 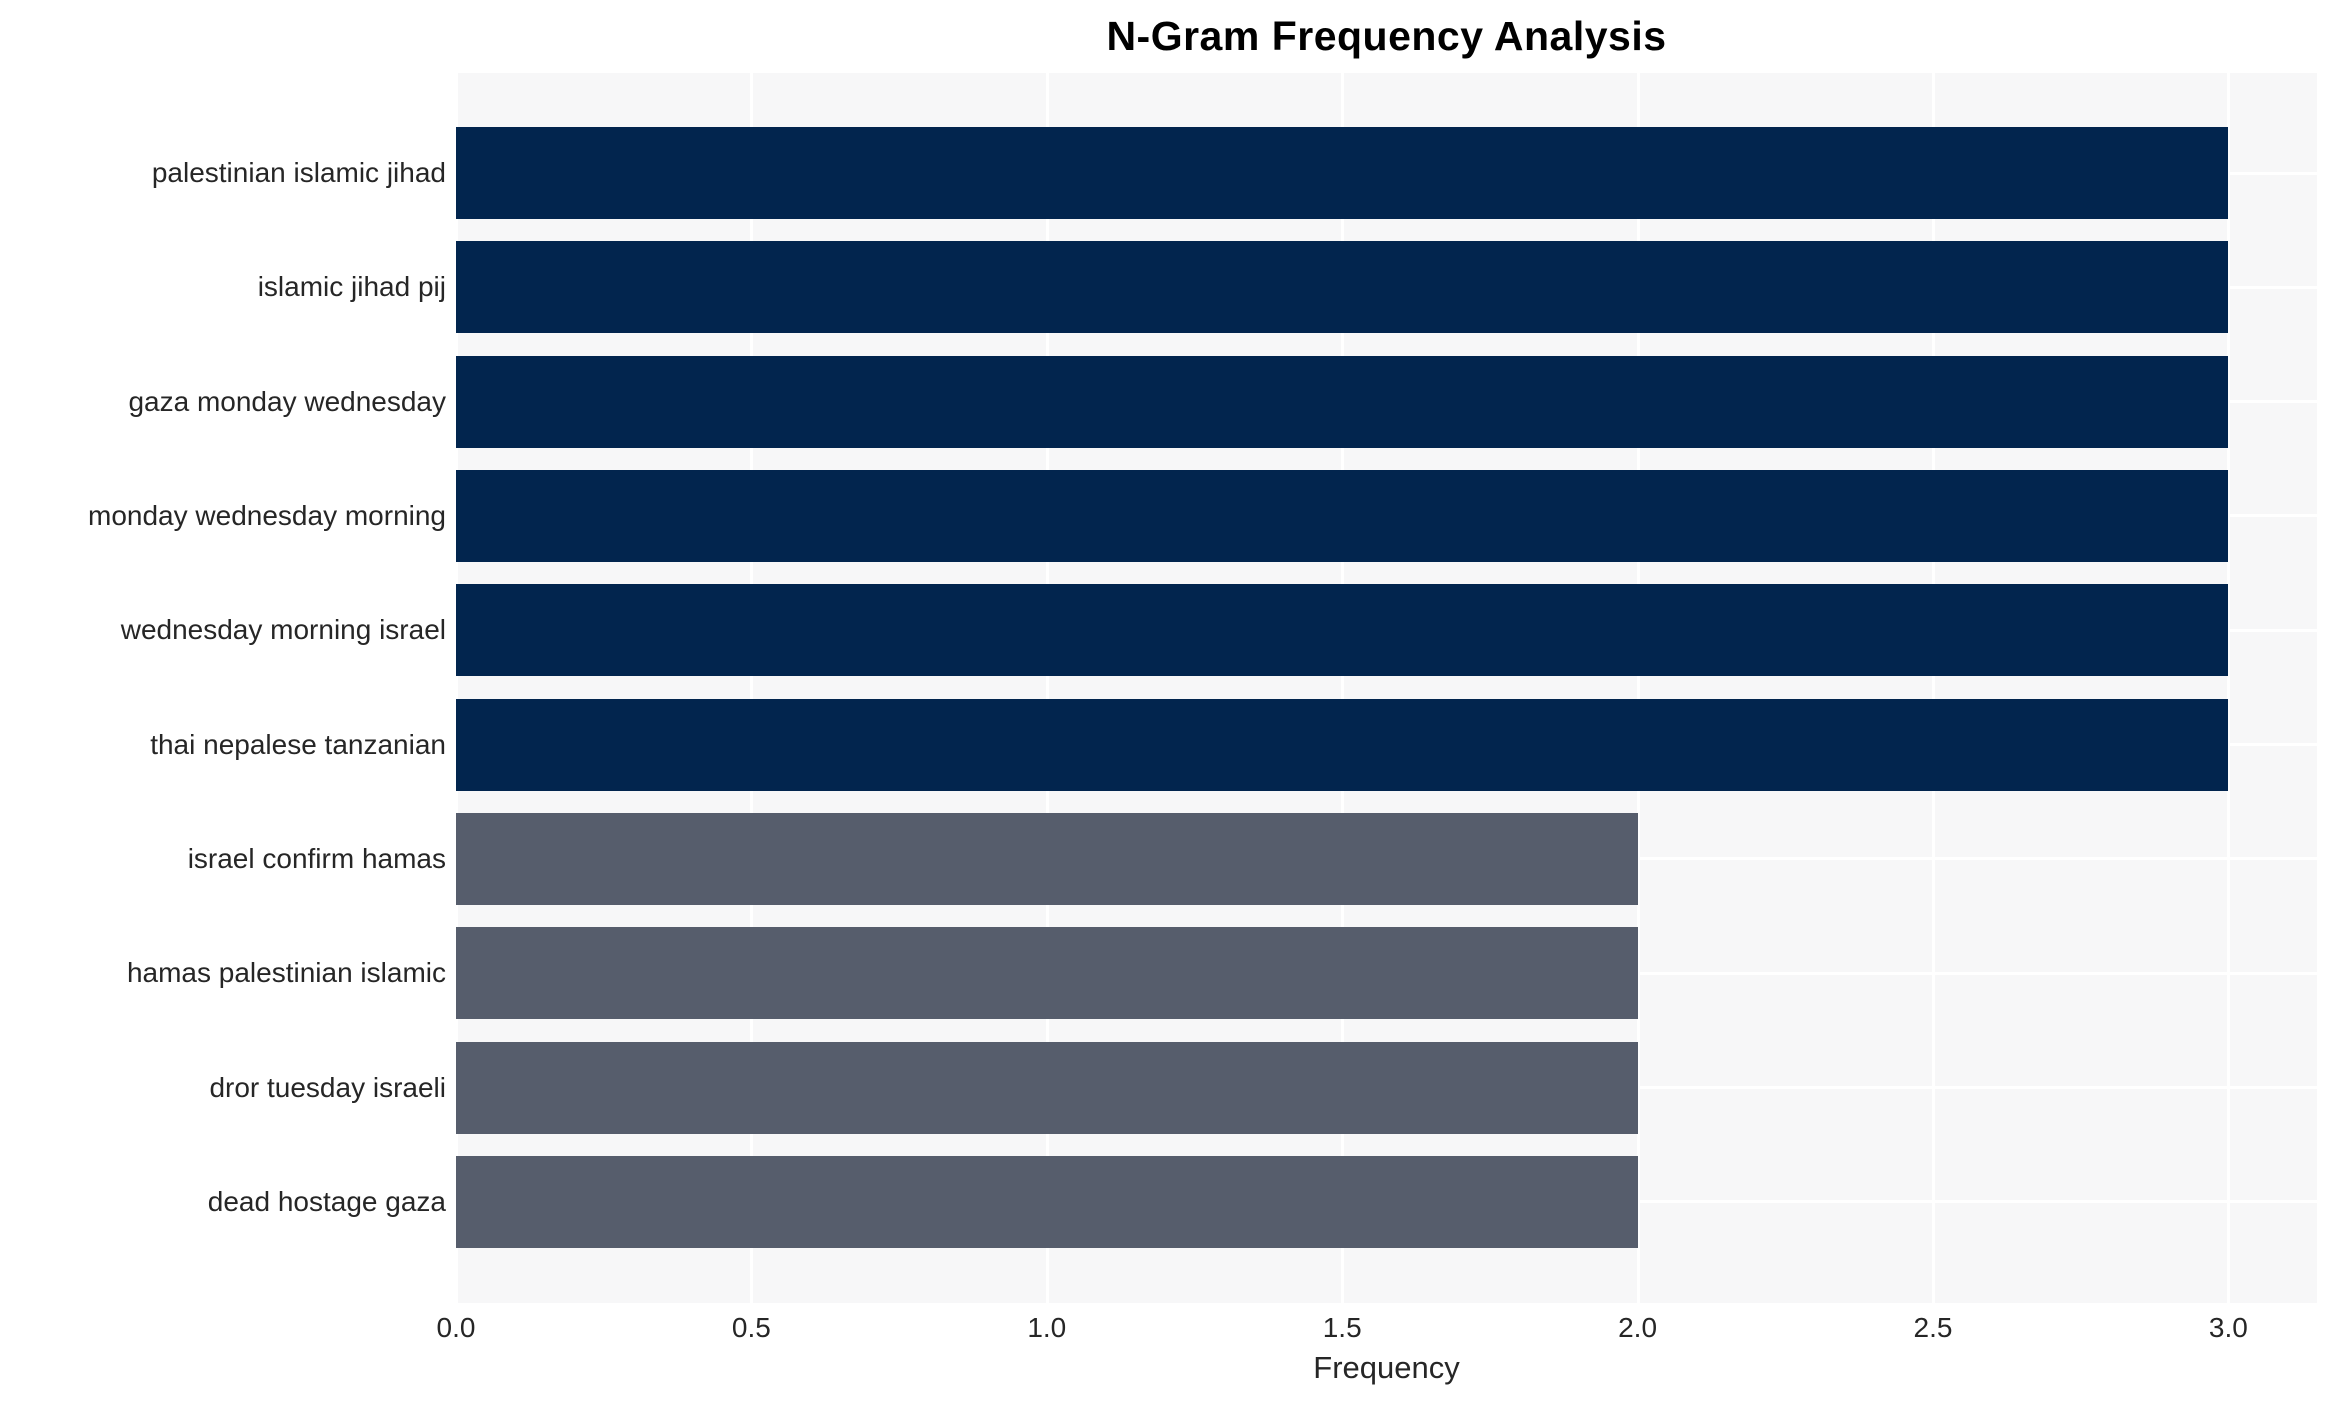 I want to click on x-tick-label: 1.0, so click(x=1047, y=1327).